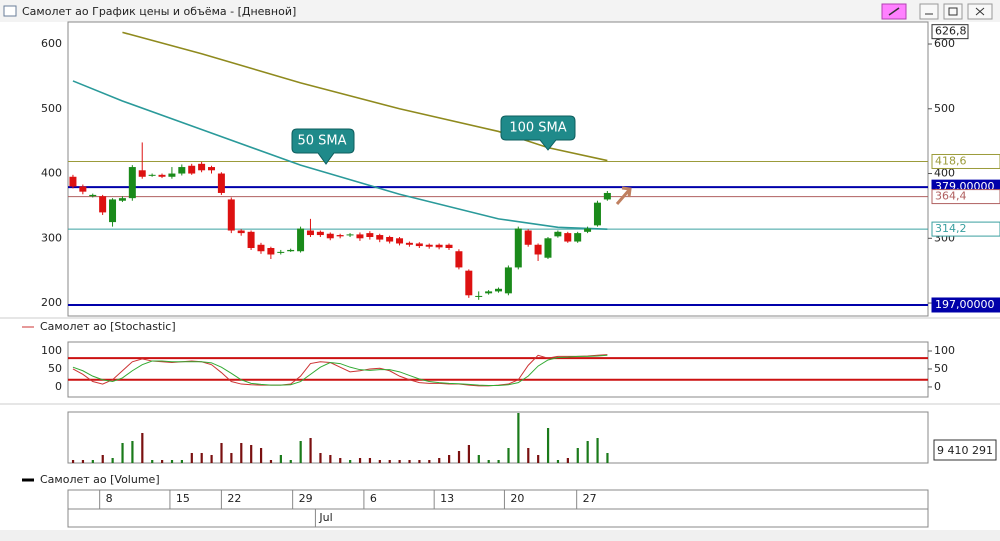  I want to click on stochastic-line, so click(340, 370).